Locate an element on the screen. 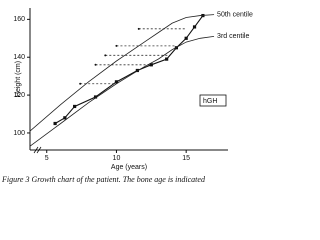 The image size is (320, 240). y-tick-label: 100 is located at coordinates (19, 133).